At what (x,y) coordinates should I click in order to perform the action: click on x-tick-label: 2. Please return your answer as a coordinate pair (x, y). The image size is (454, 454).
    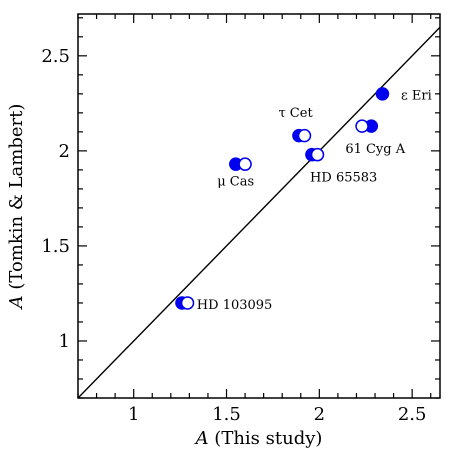
    Looking at the image, I should click on (319, 414).